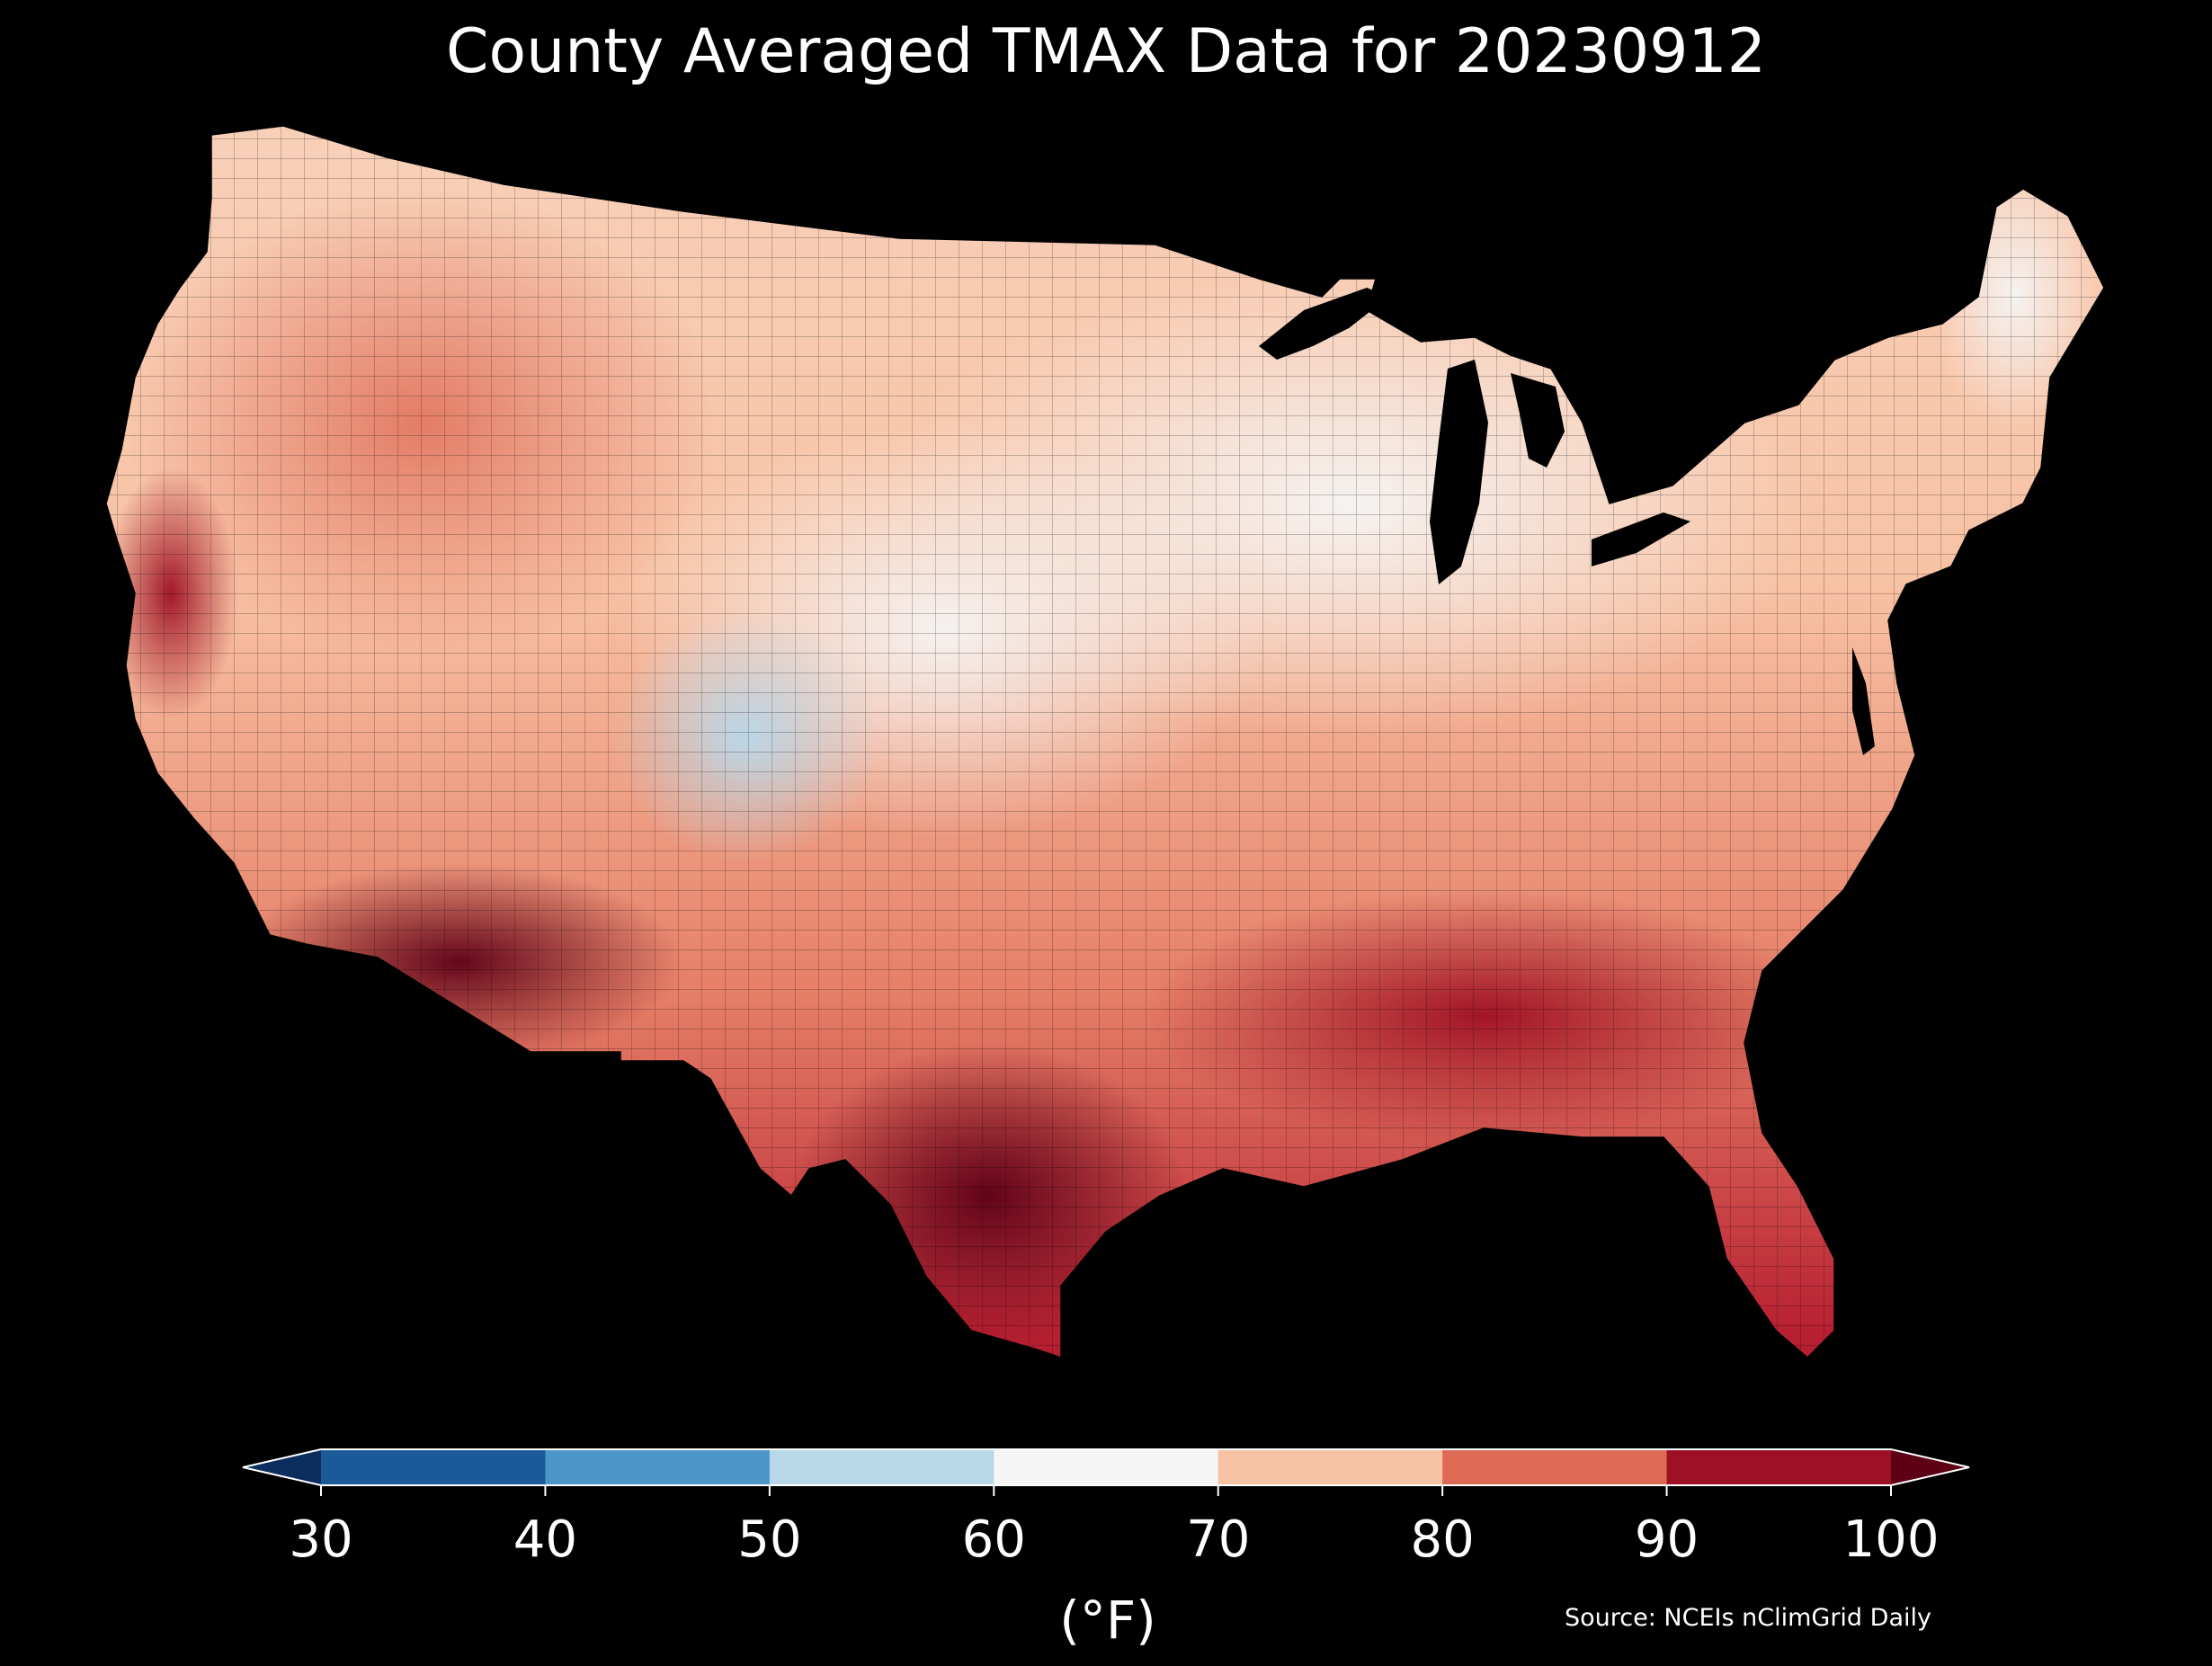 The image size is (2212, 1666). What do you see at coordinates (1459, 472) in the screenshot?
I see `lake-michigan` at bounding box center [1459, 472].